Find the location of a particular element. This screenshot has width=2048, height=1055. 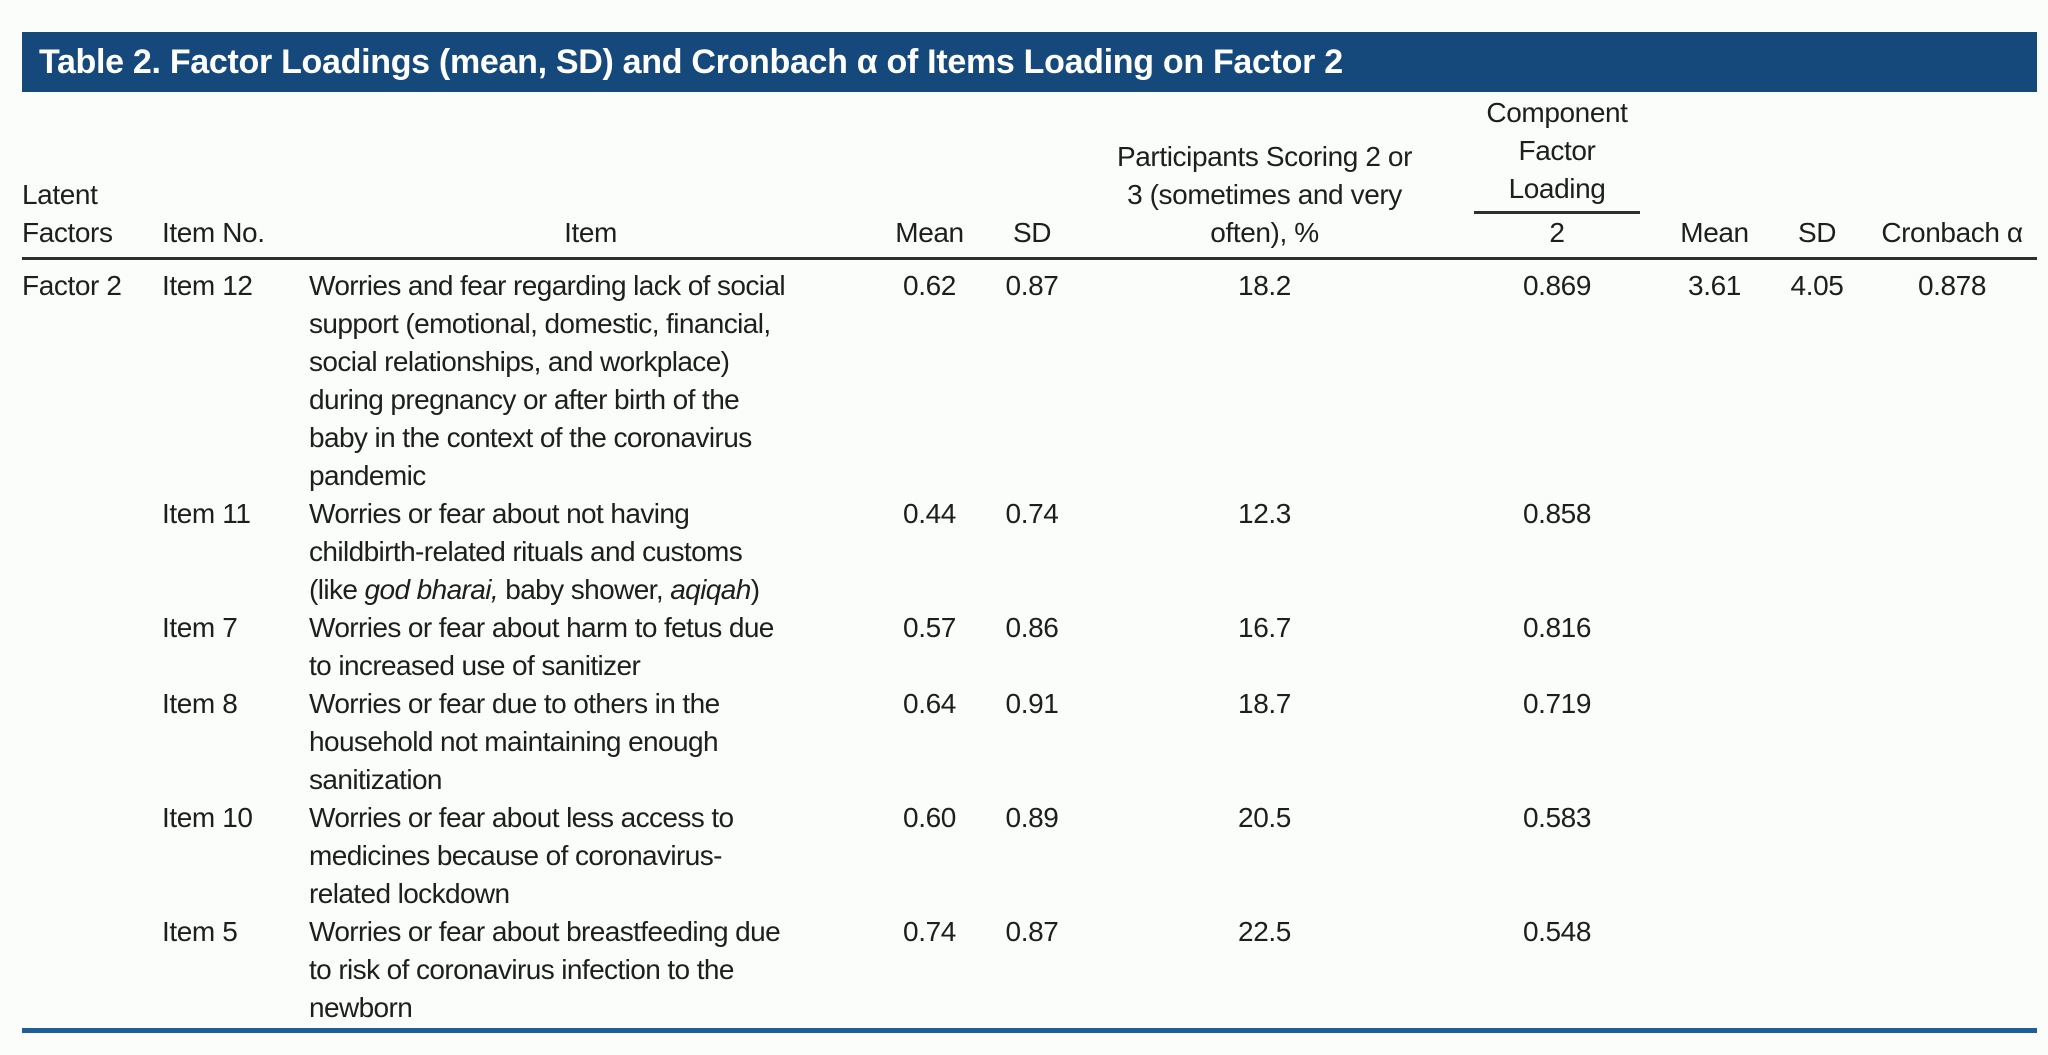

mean-cell: 0.62 is located at coordinates (929, 285).